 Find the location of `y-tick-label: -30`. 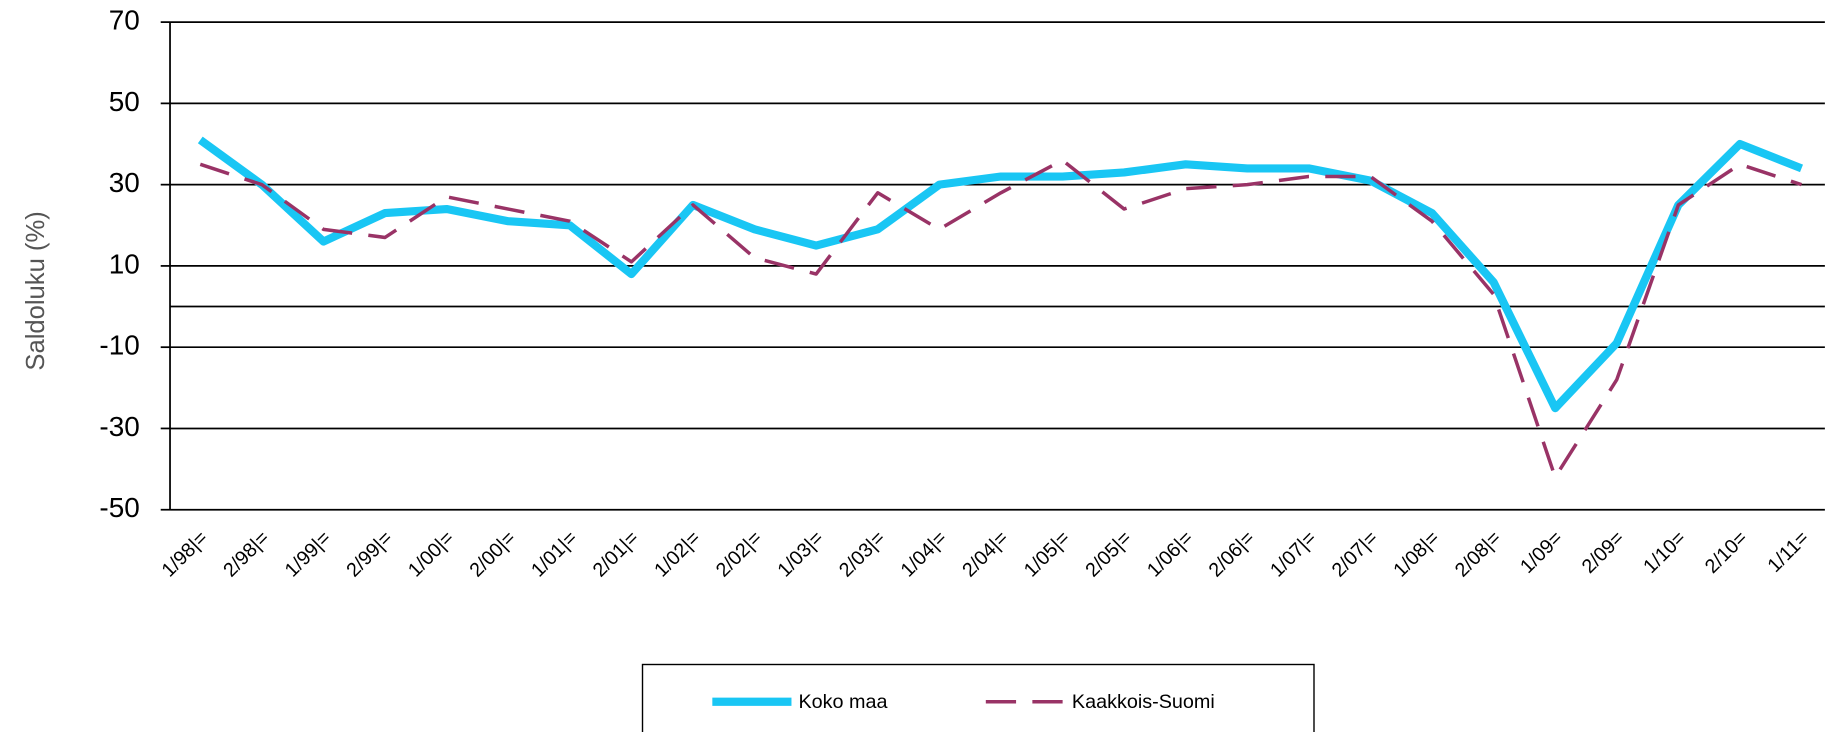

y-tick-label: -30 is located at coordinates (119, 426).